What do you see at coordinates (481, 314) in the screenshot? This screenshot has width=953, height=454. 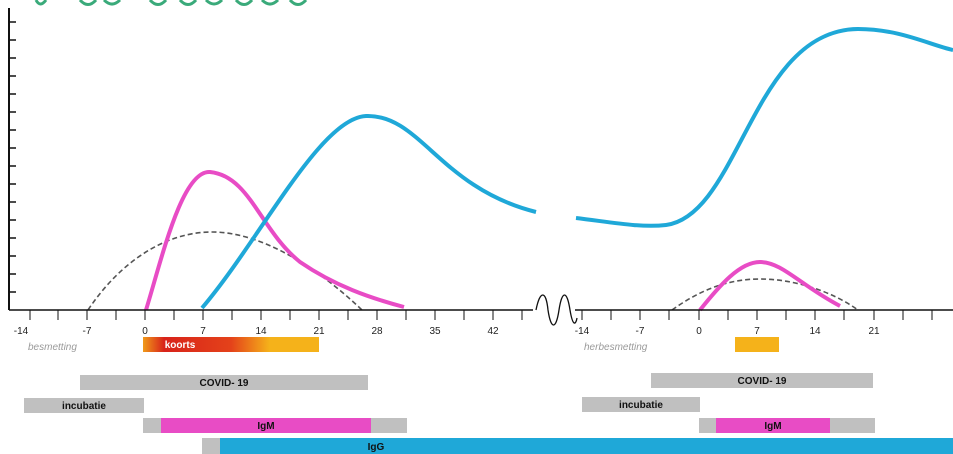 I see `x-axis` at bounding box center [481, 314].